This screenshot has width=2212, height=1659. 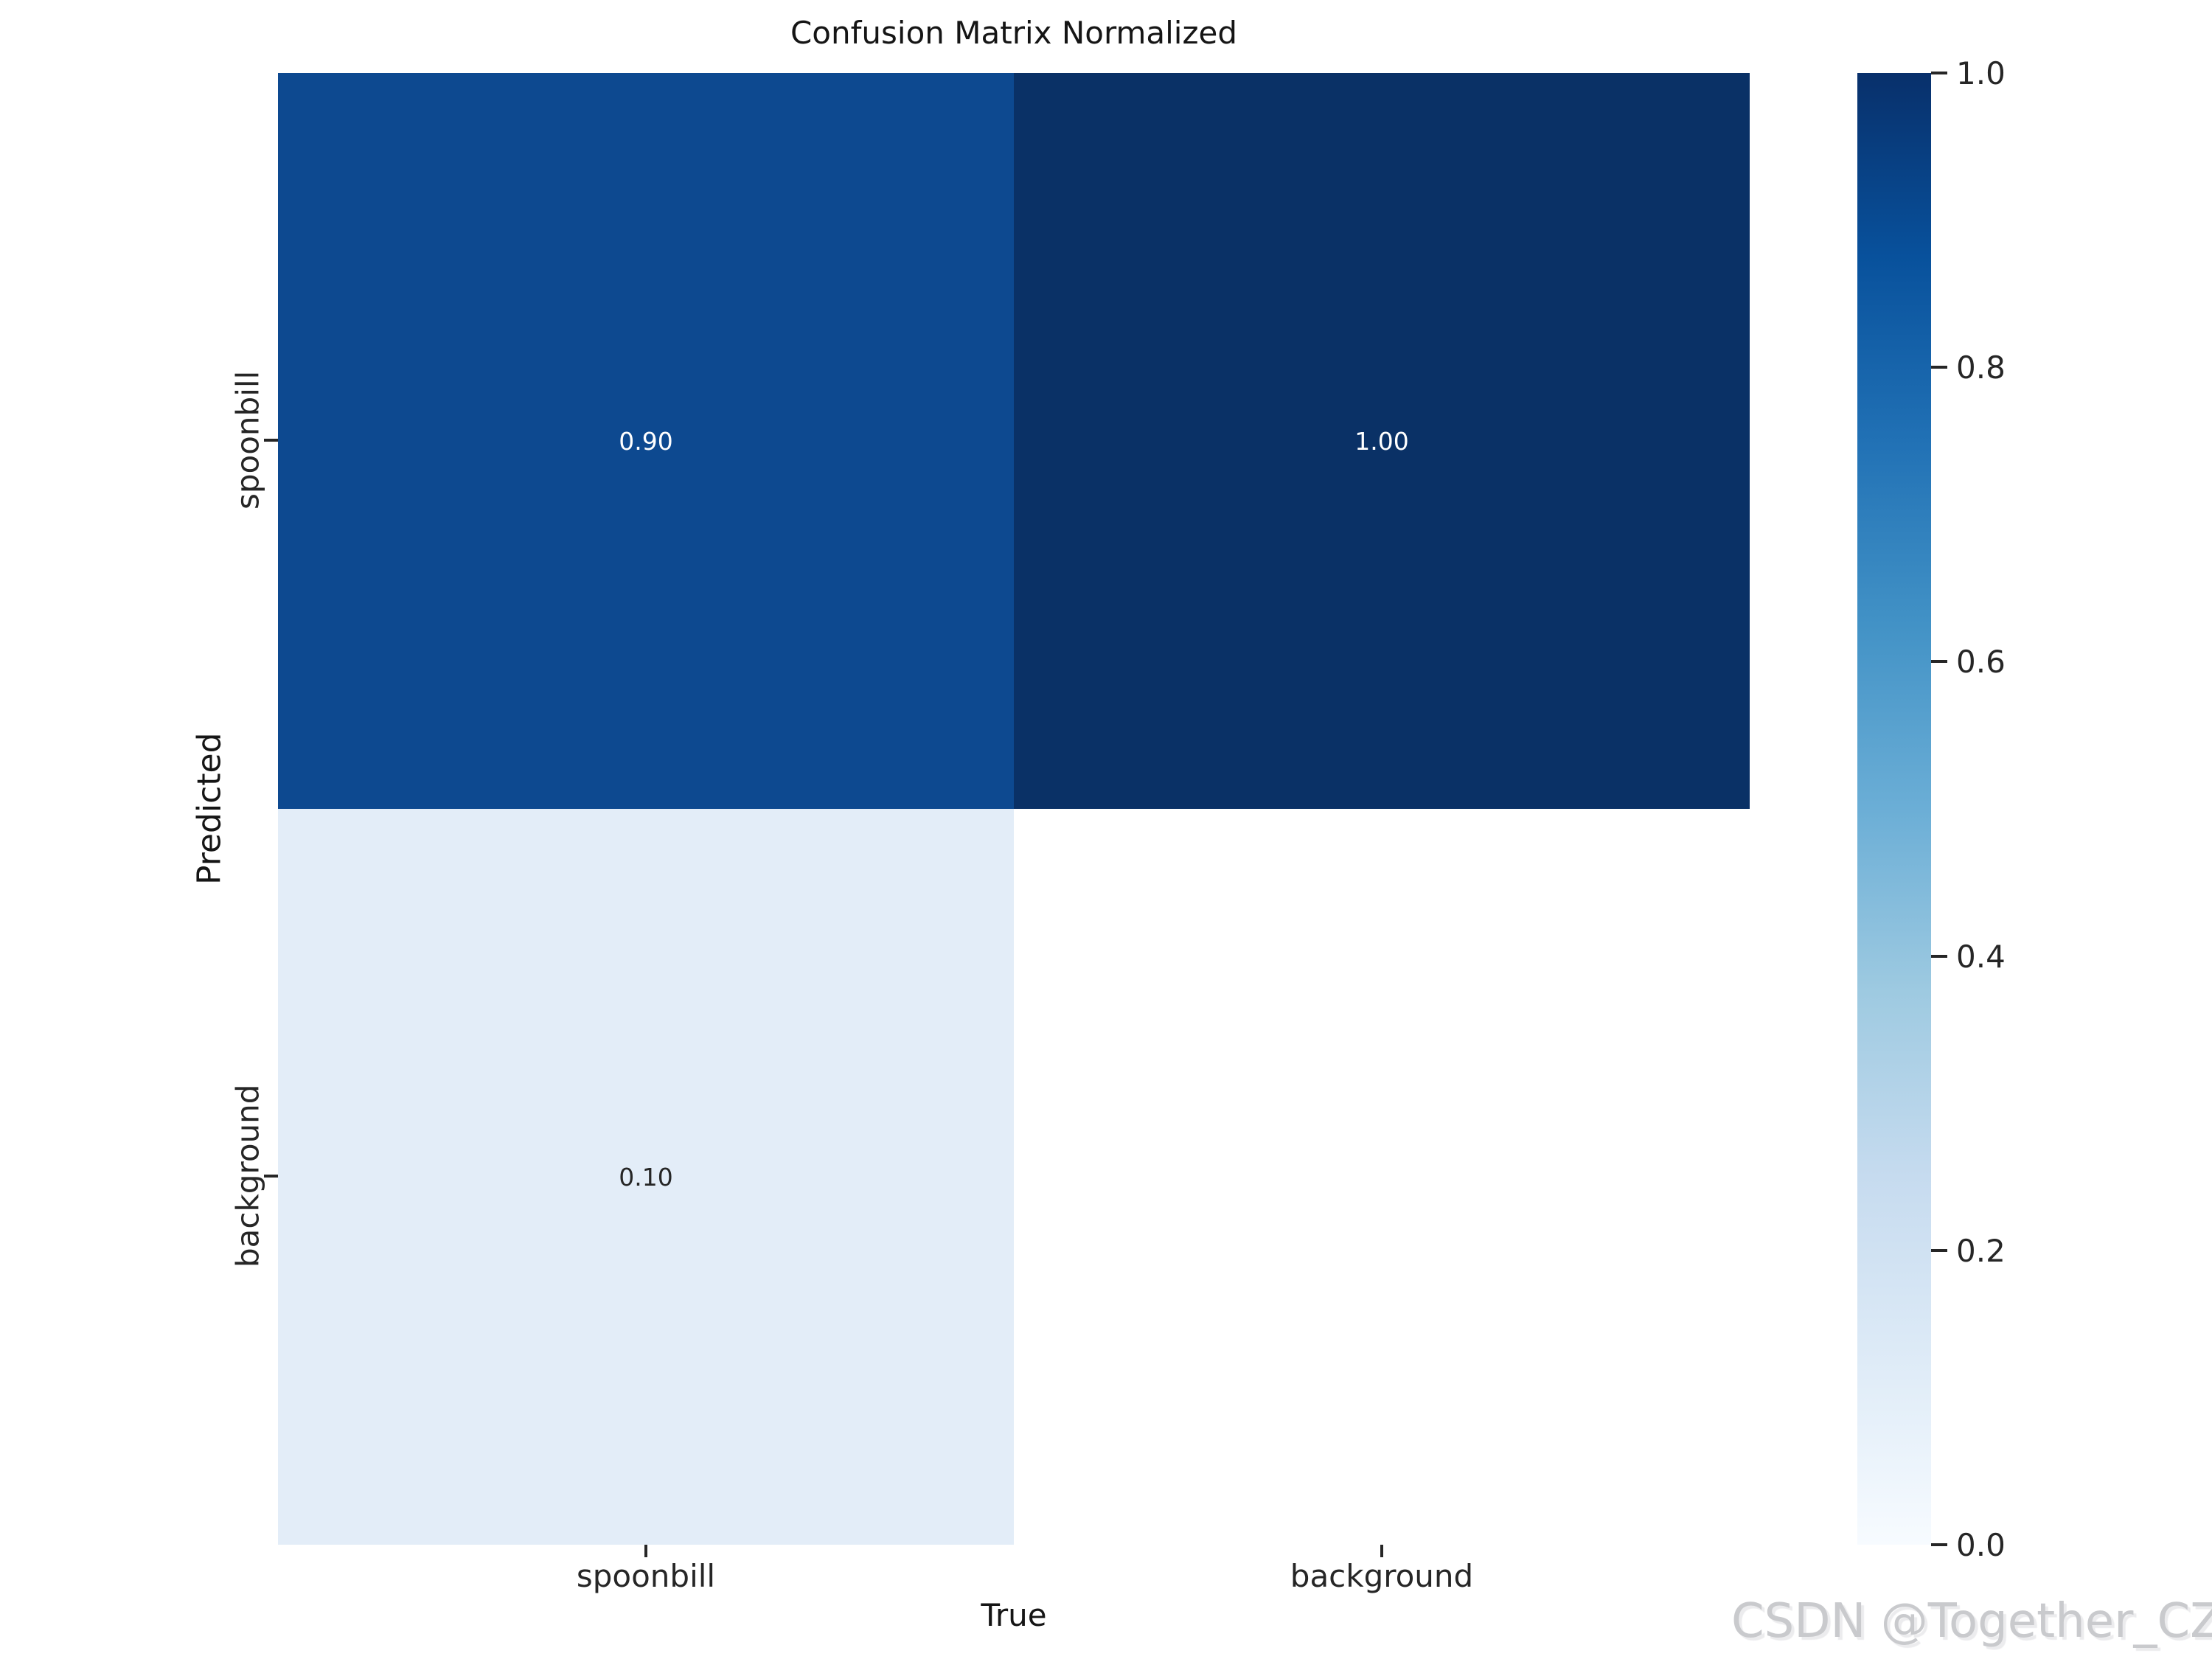 I want to click on heatmap-cell-r1c1, so click(x=1382, y=1177).